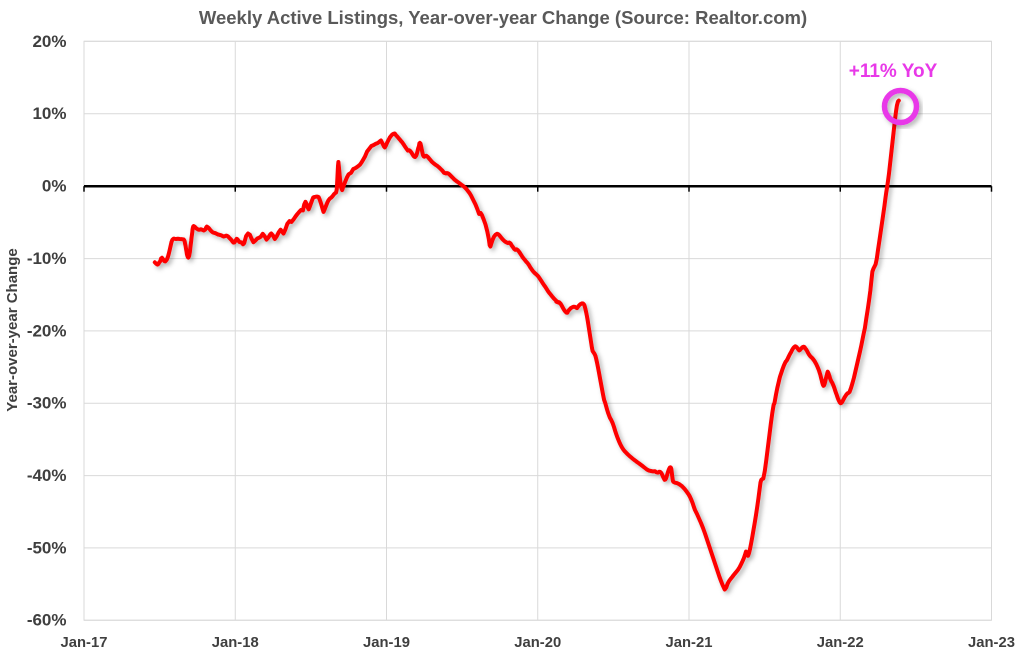 This screenshot has width=1017, height=662. Describe the element at coordinates (84, 643) in the screenshot. I see `svg-text: Jan-17` at that location.